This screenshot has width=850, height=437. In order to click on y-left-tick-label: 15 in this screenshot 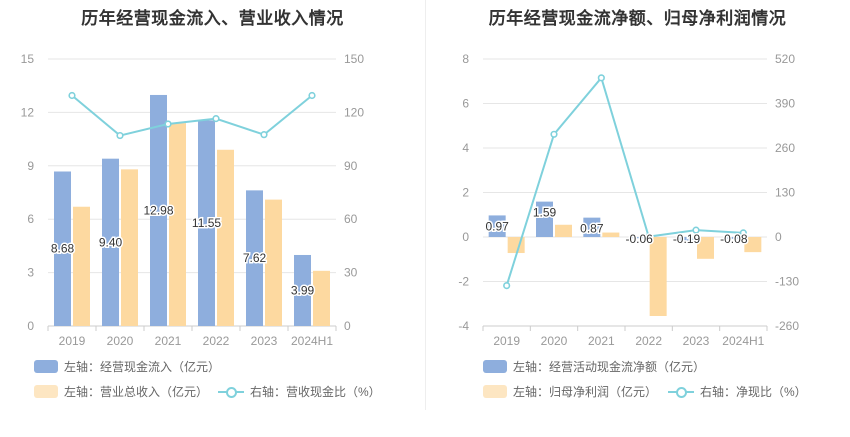, I will do `click(28, 59)`.